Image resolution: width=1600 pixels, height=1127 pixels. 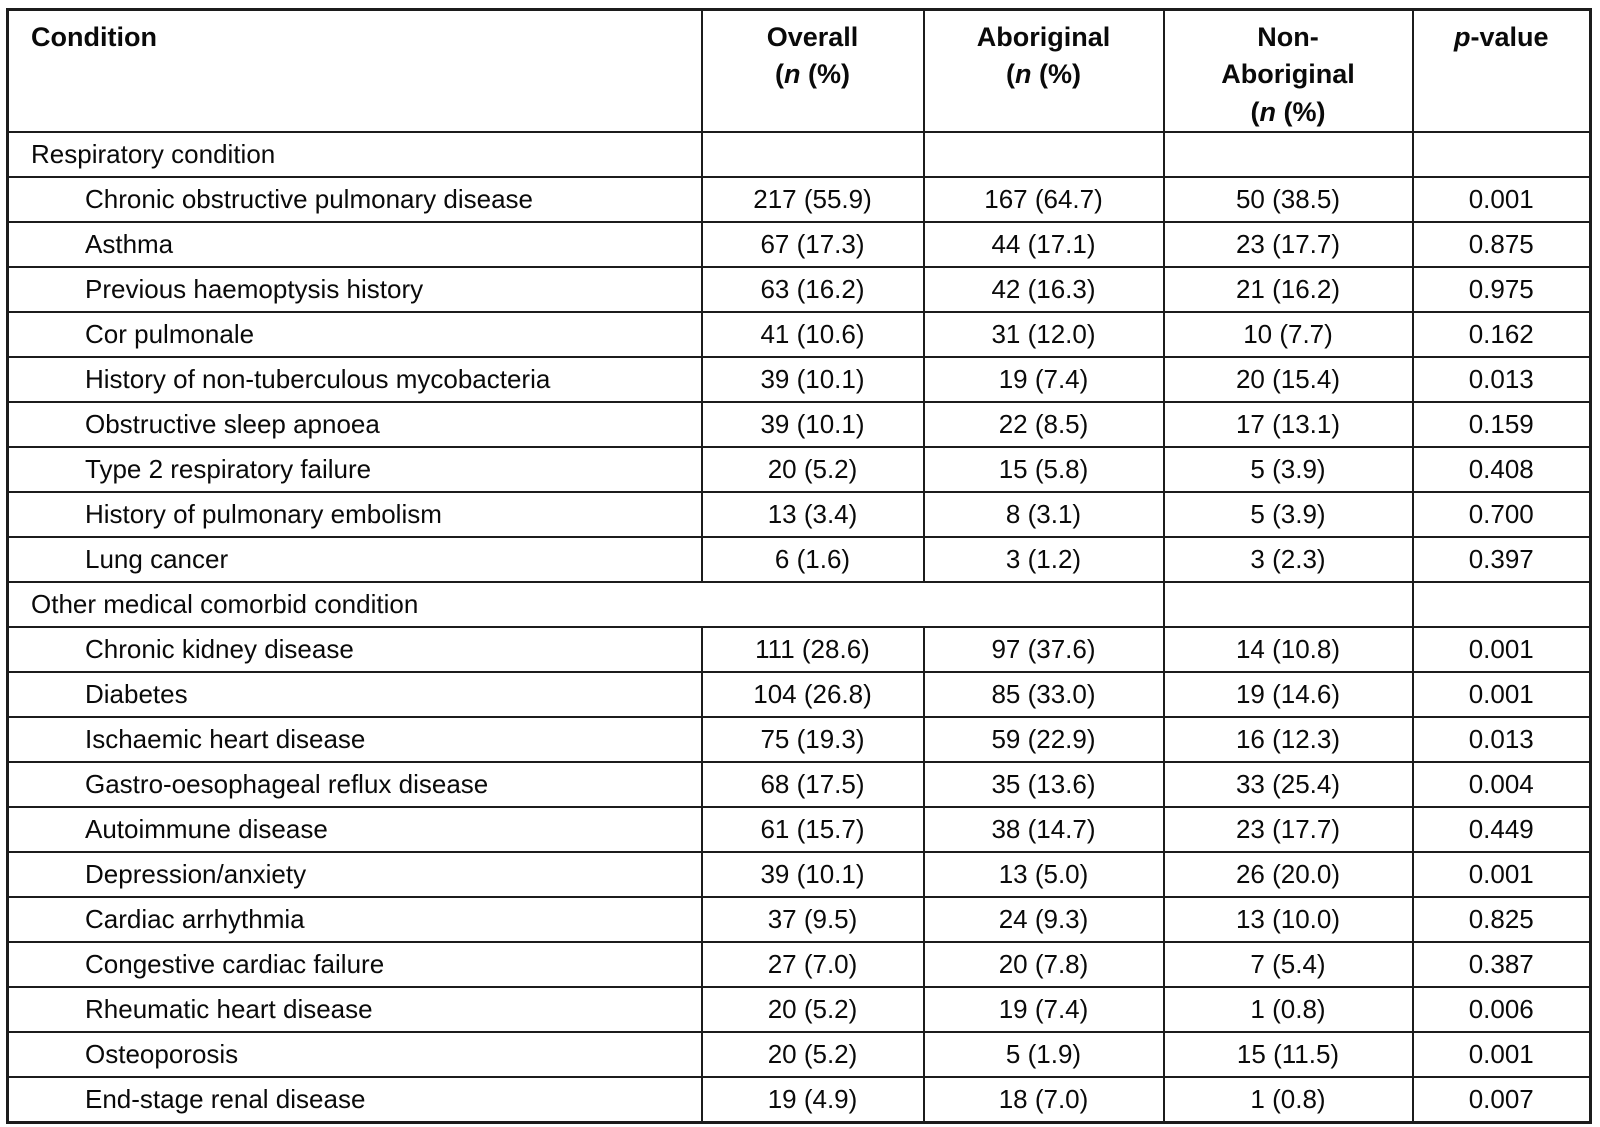 I want to click on condition-cell: Osteoporosis, so click(x=354, y=1054).